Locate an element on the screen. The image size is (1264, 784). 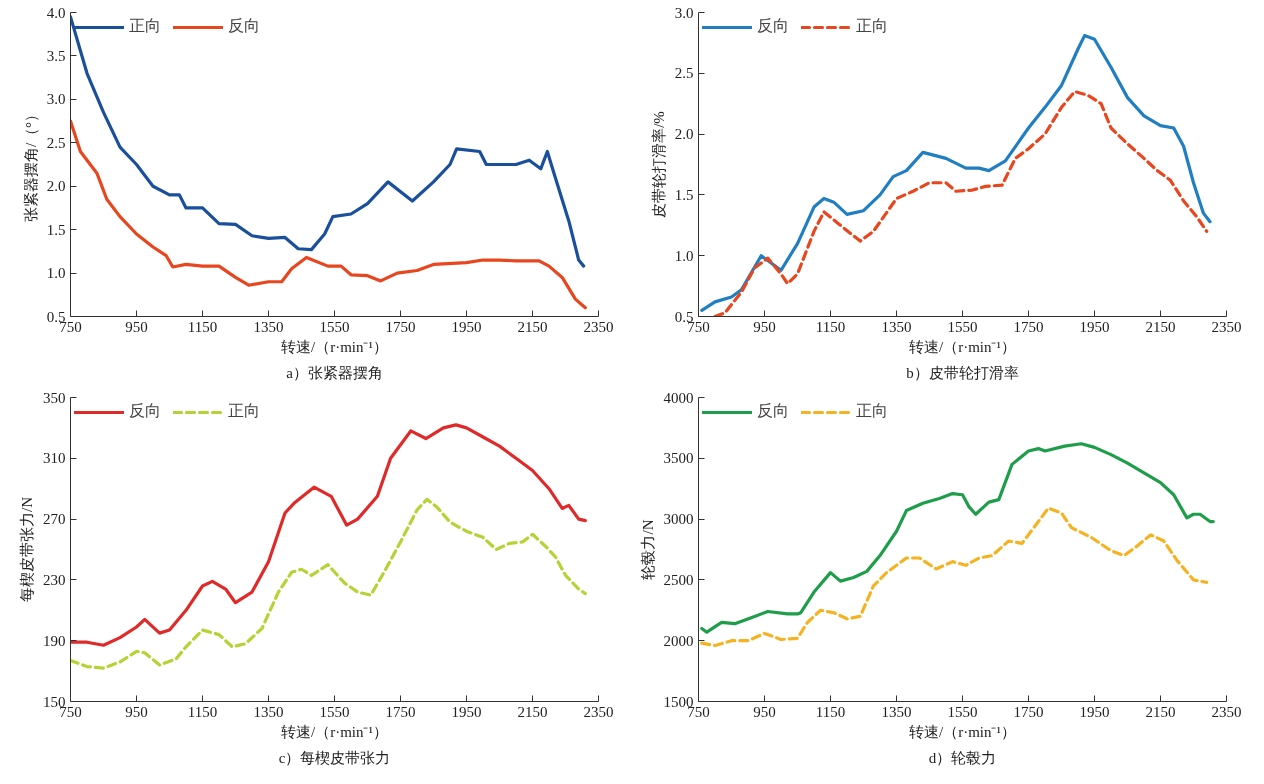
text: a）张紧器摆角 is located at coordinates (334, 372).